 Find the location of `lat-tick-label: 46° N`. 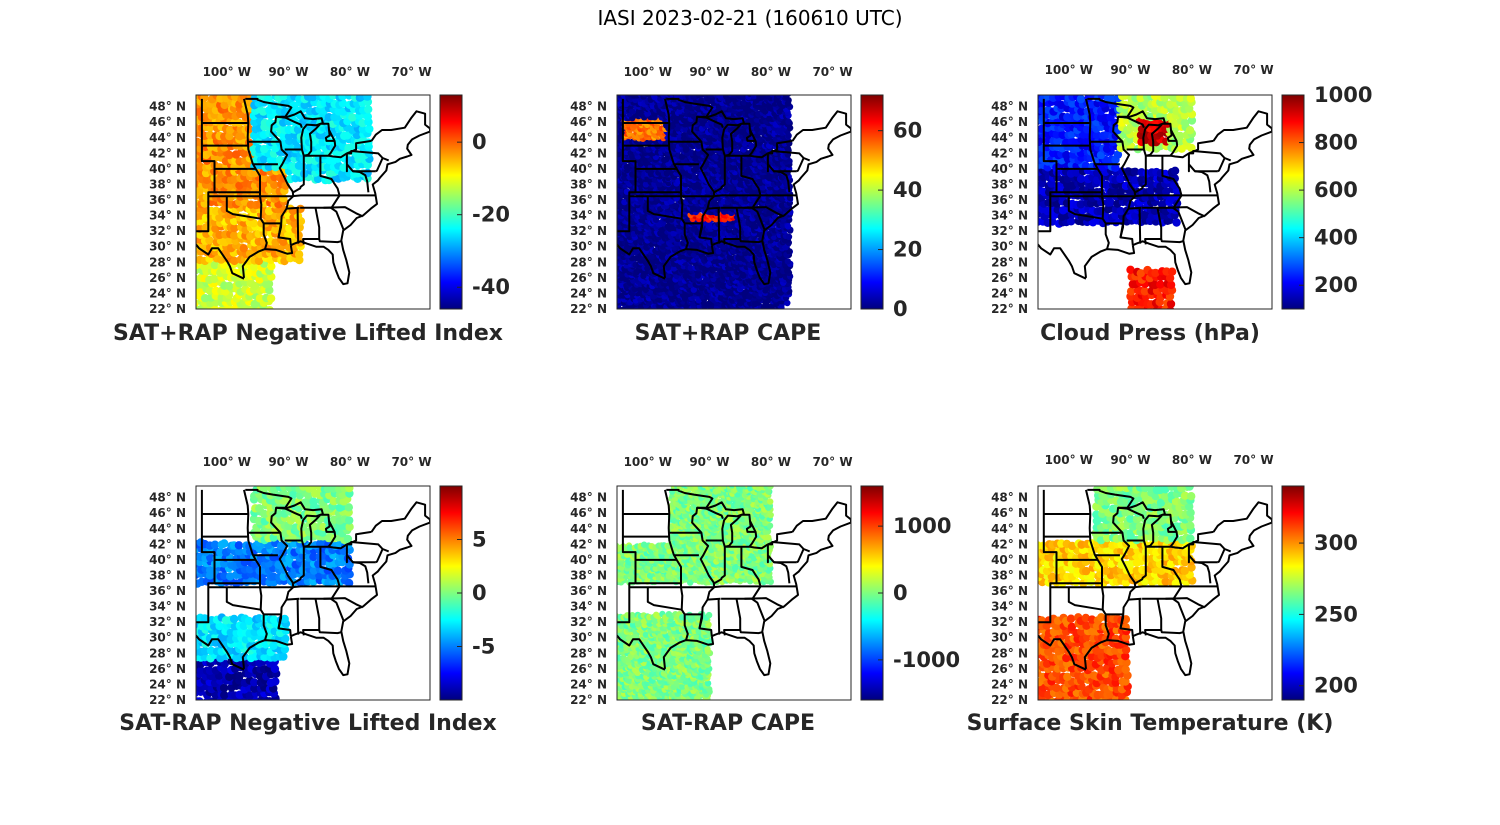

lat-tick-label: 46° N is located at coordinates (167, 122).